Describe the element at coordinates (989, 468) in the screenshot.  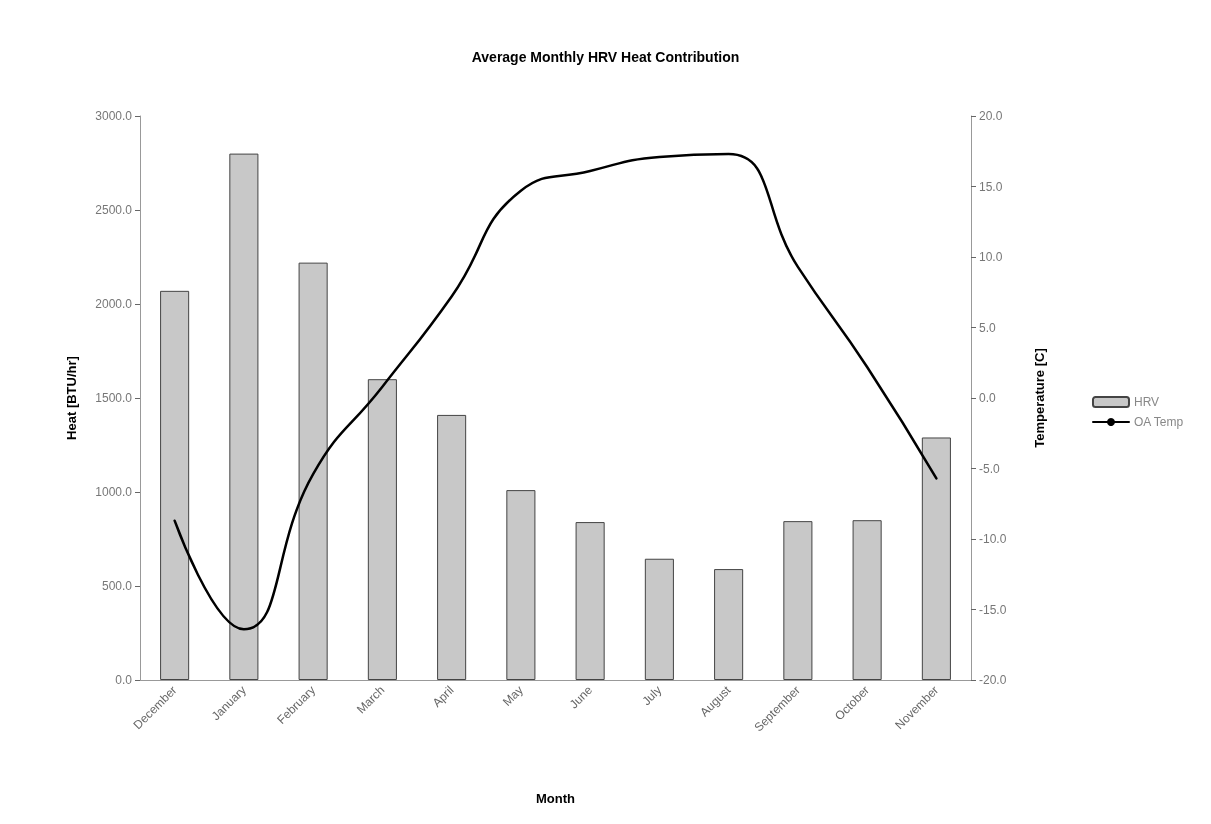
I see `y2-tick-label: -5.0` at that location.